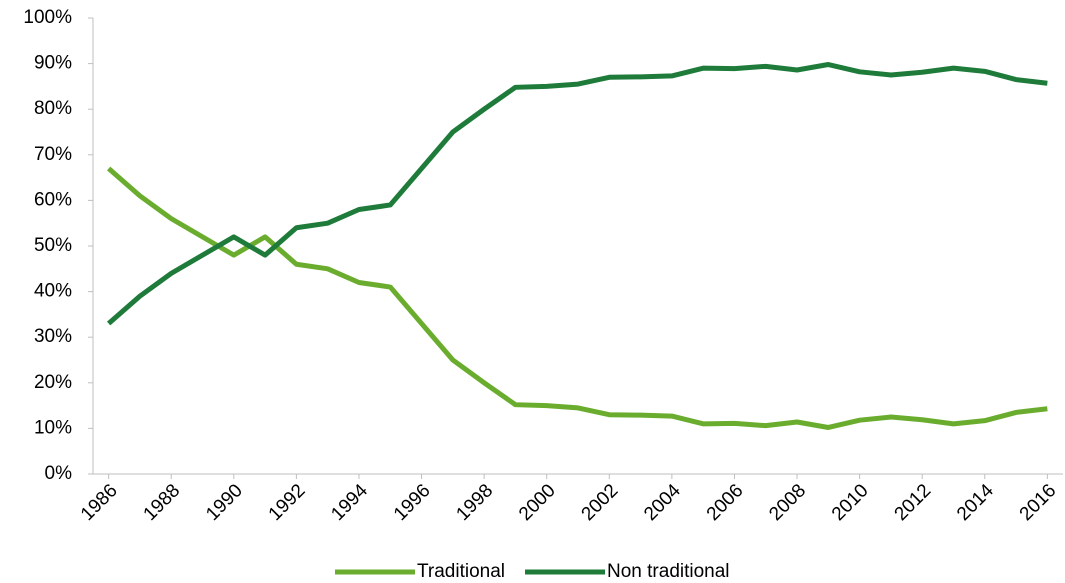 This screenshot has height=583, width=1065. What do you see at coordinates (53, 154) in the screenshot?
I see `y-tick-label: 70%` at bounding box center [53, 154].